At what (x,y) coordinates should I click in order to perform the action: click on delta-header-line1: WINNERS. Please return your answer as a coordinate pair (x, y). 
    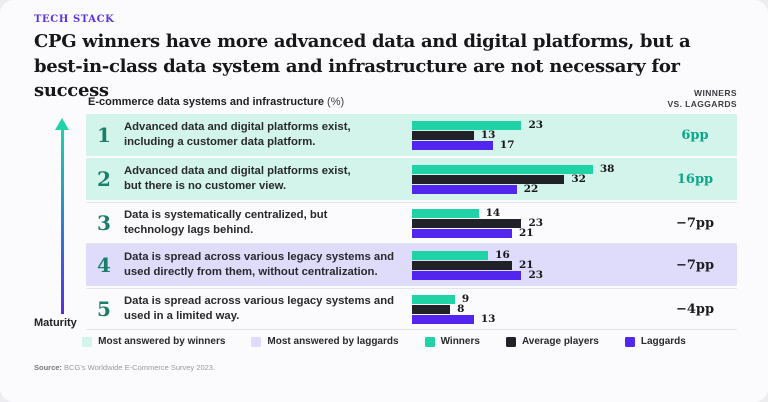
    Looking at the image, I should click on (715, 93).